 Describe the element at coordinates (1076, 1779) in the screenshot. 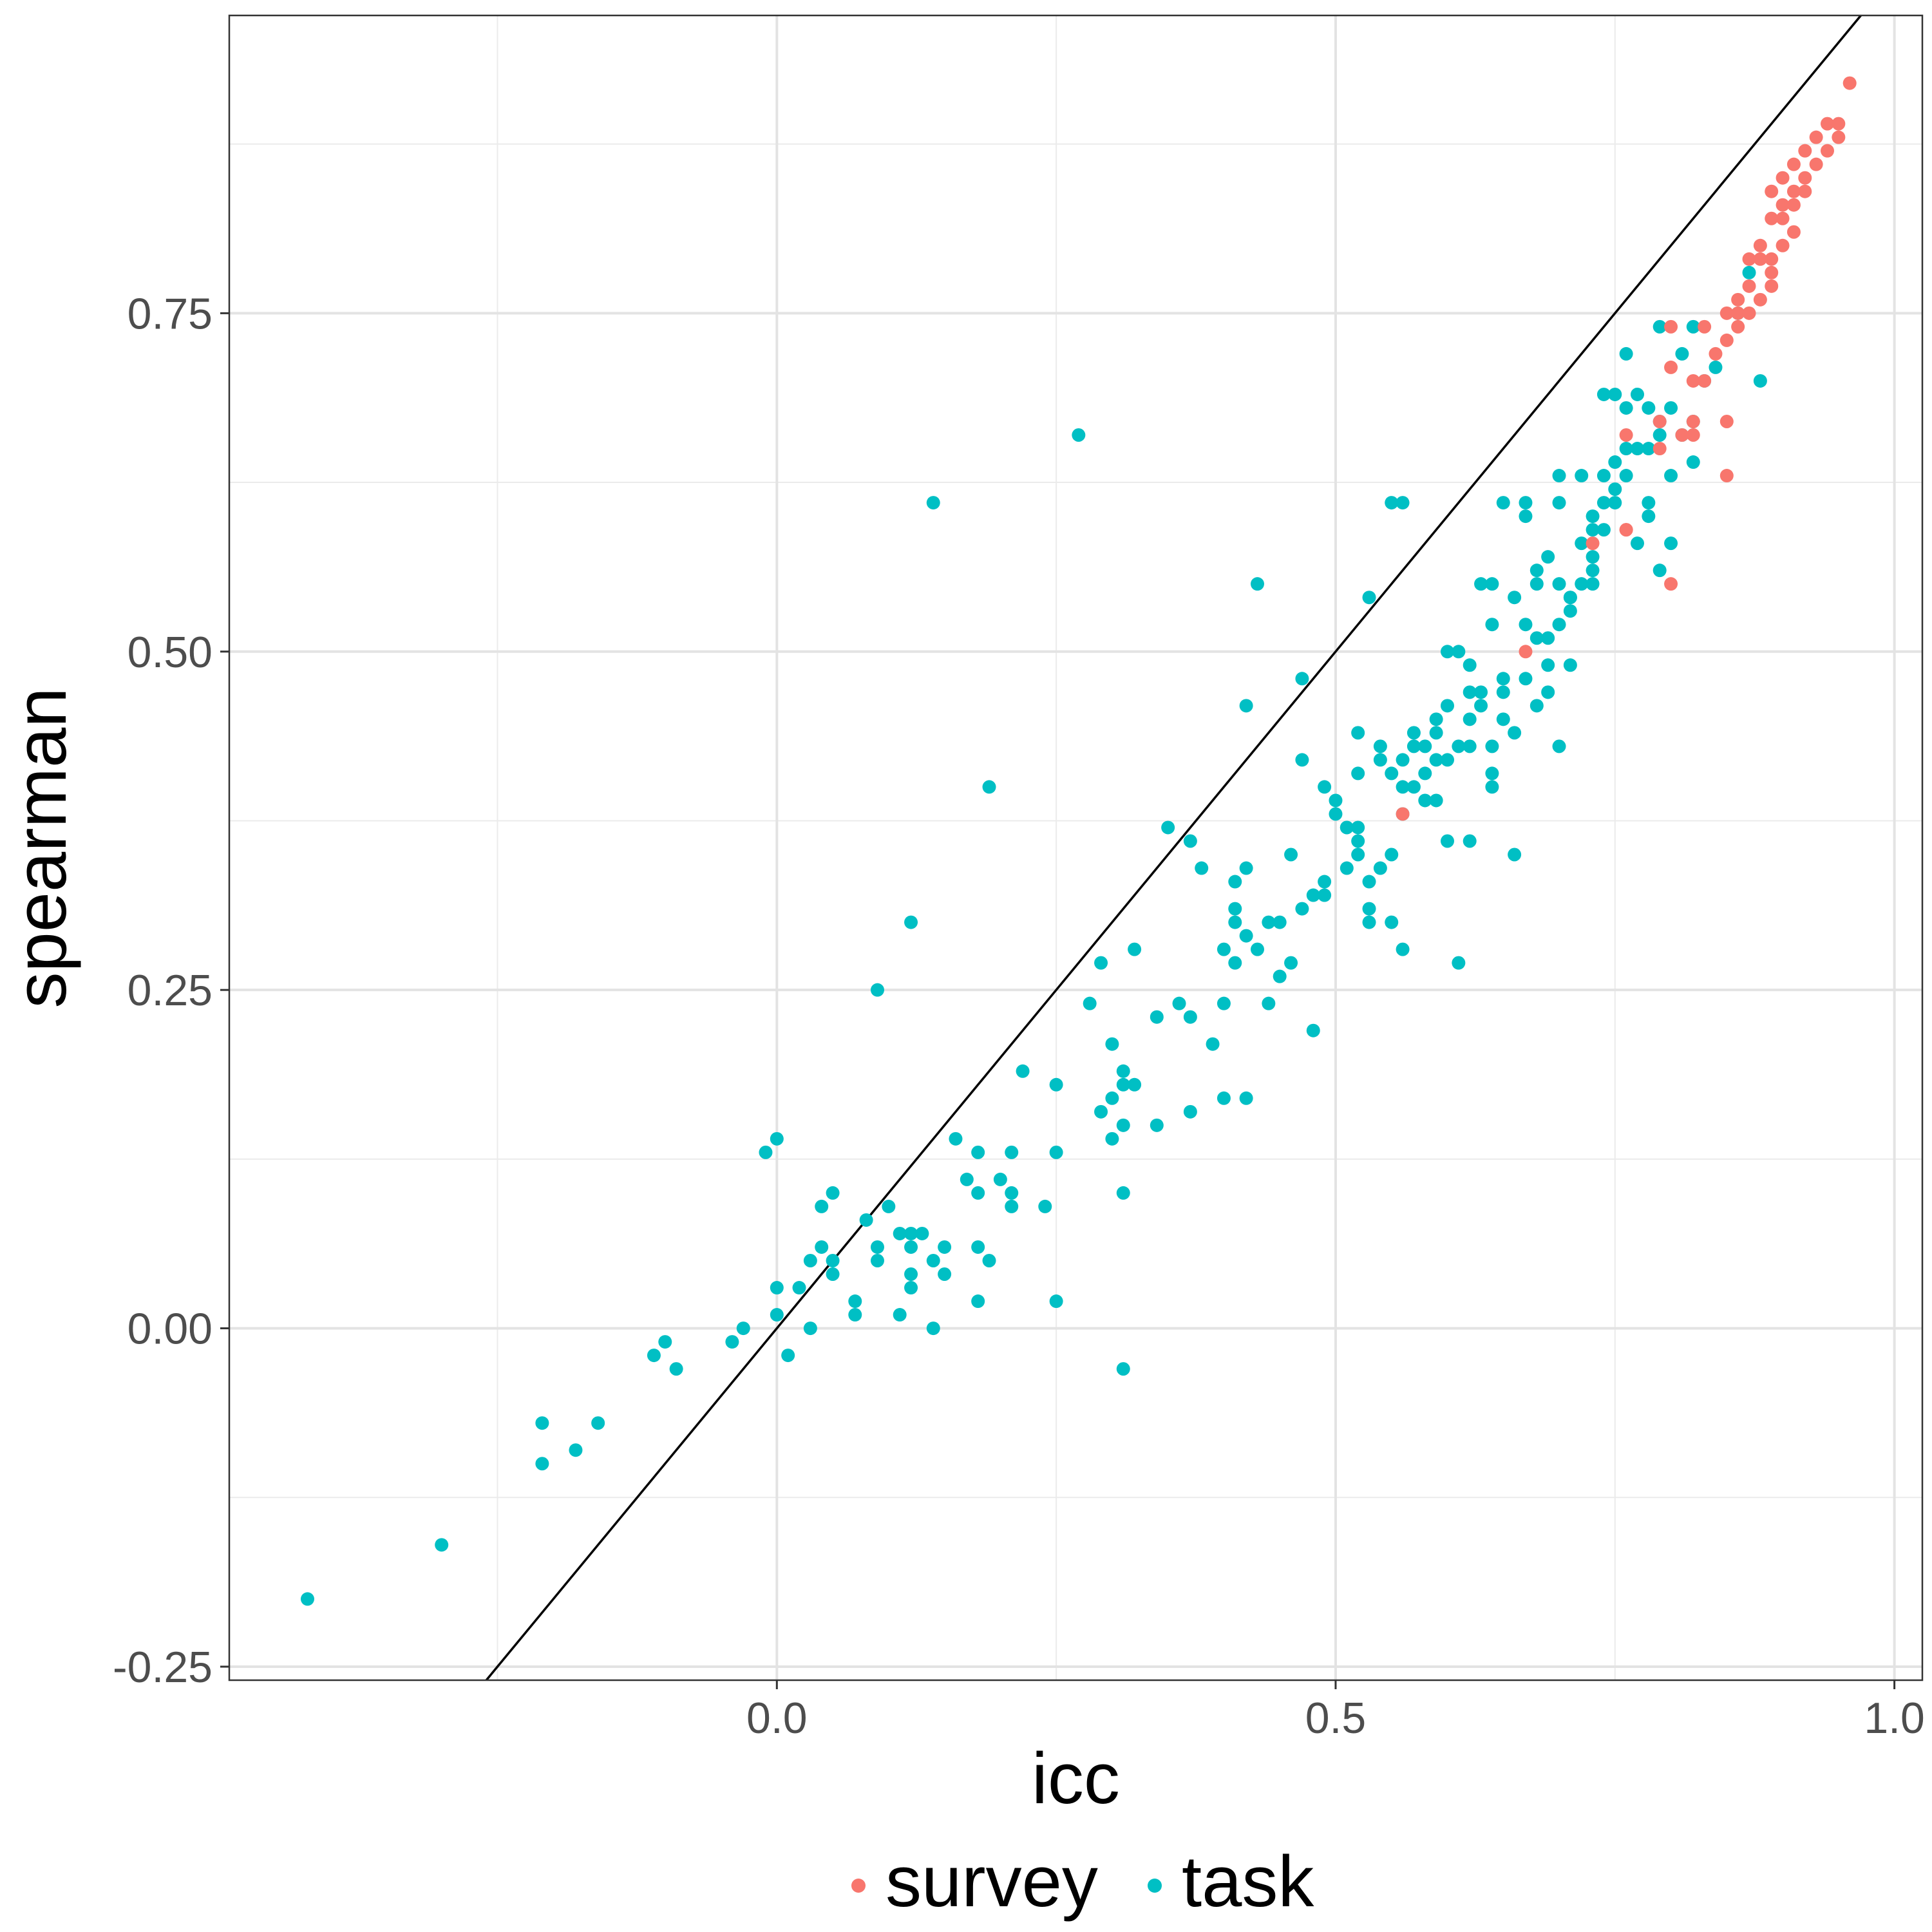

I see `x-axis-title: icc` at that location.